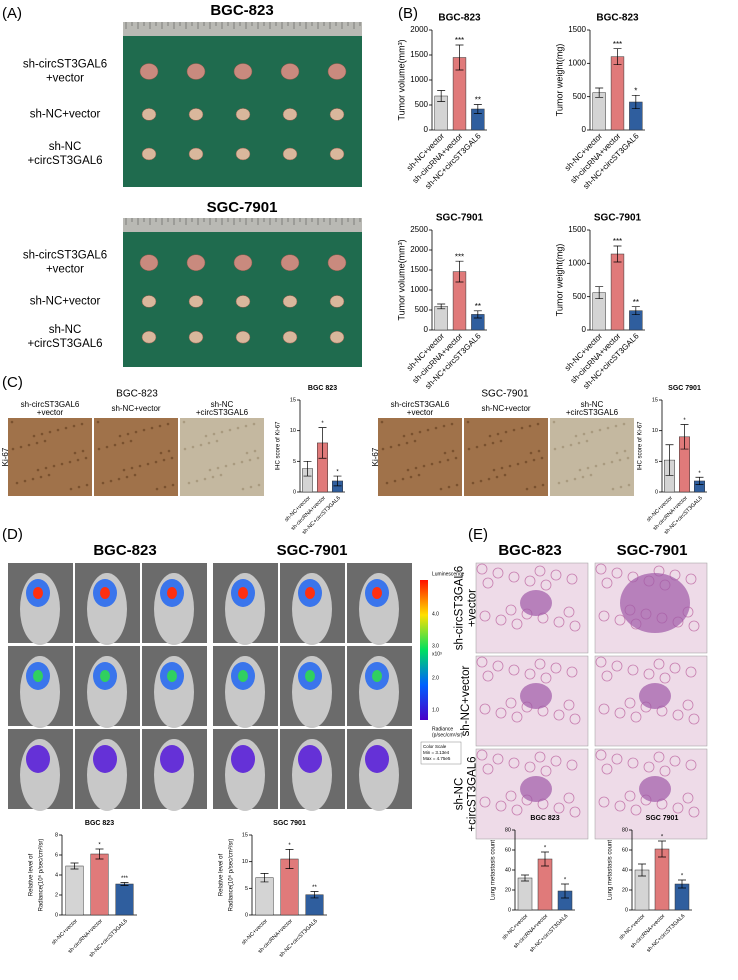 The image size is (738, 980). Describe the element at coordinates (641, 446) in the screenshot. I see `y-label-group: IHC score of Ki-67` at that location.